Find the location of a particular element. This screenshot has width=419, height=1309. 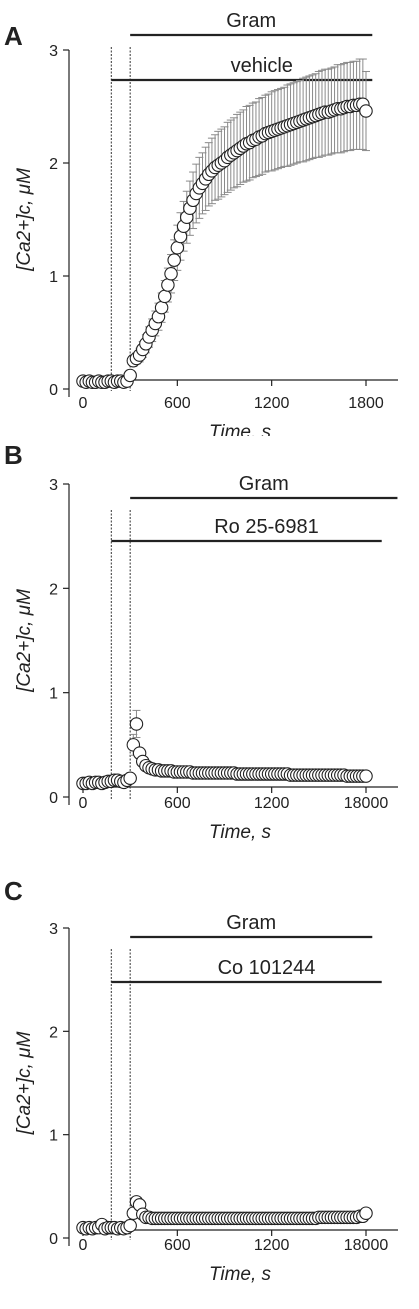

panel-label: B is located at coordinates (13, 455).